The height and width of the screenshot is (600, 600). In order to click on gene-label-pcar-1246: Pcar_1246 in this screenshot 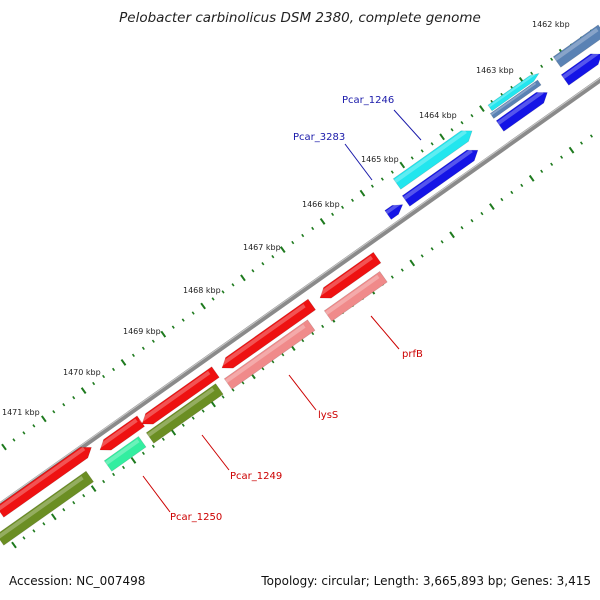, I will do `click(368, 100)`.